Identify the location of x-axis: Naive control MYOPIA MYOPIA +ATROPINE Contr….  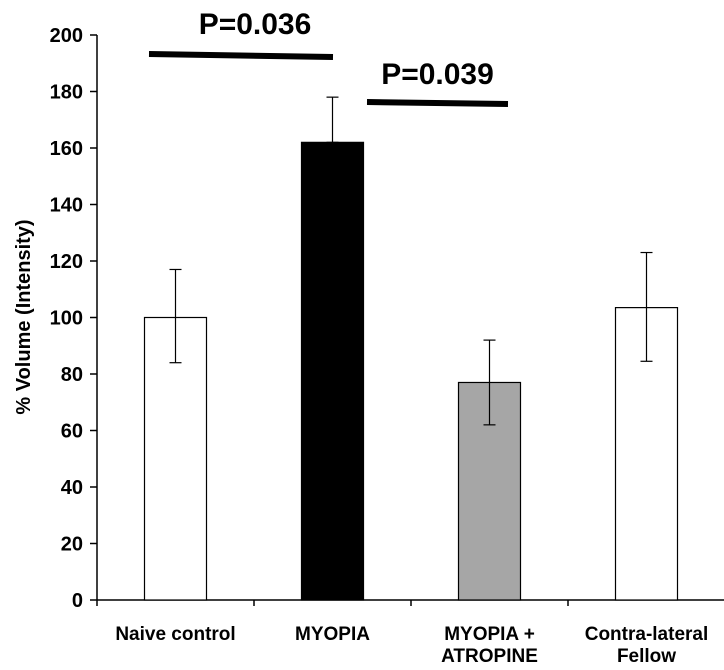
(410, 633).